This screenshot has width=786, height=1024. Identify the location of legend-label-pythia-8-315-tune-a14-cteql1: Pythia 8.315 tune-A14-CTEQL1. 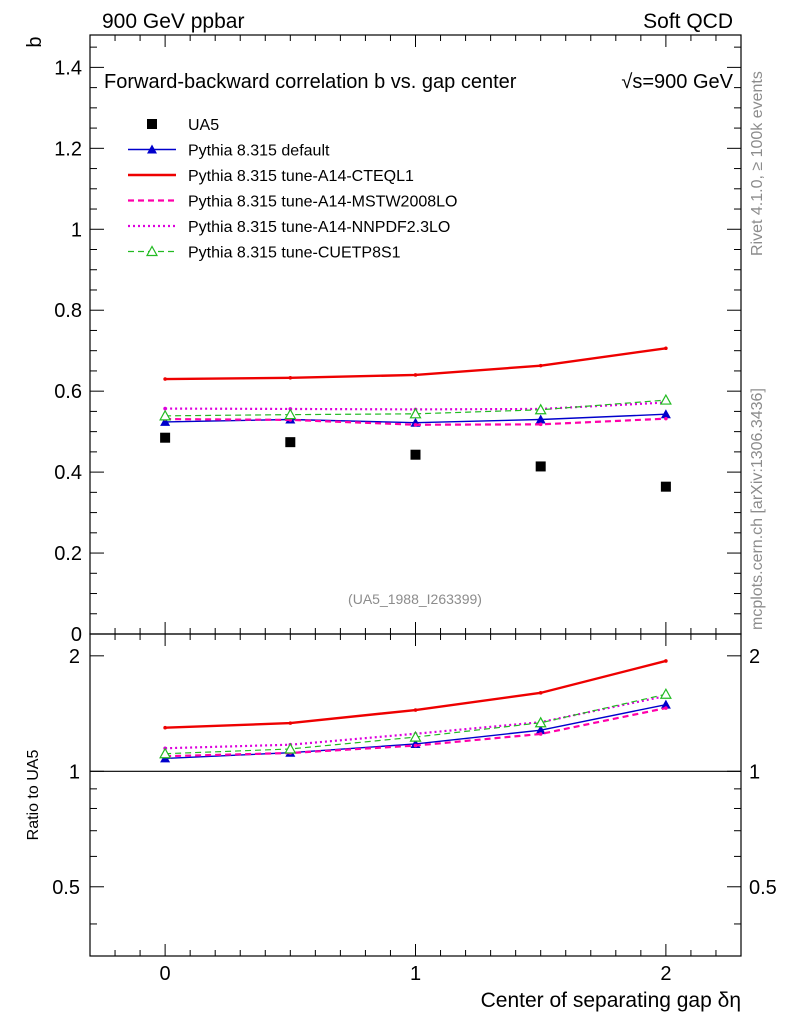
(301, 176).